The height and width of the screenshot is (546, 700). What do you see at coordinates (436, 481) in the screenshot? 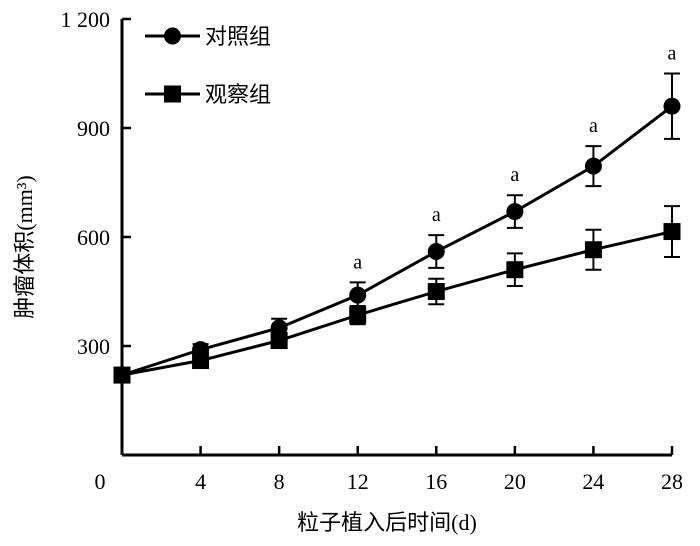
I see `x-tick-label: 16` at bounding box center [436, 481].